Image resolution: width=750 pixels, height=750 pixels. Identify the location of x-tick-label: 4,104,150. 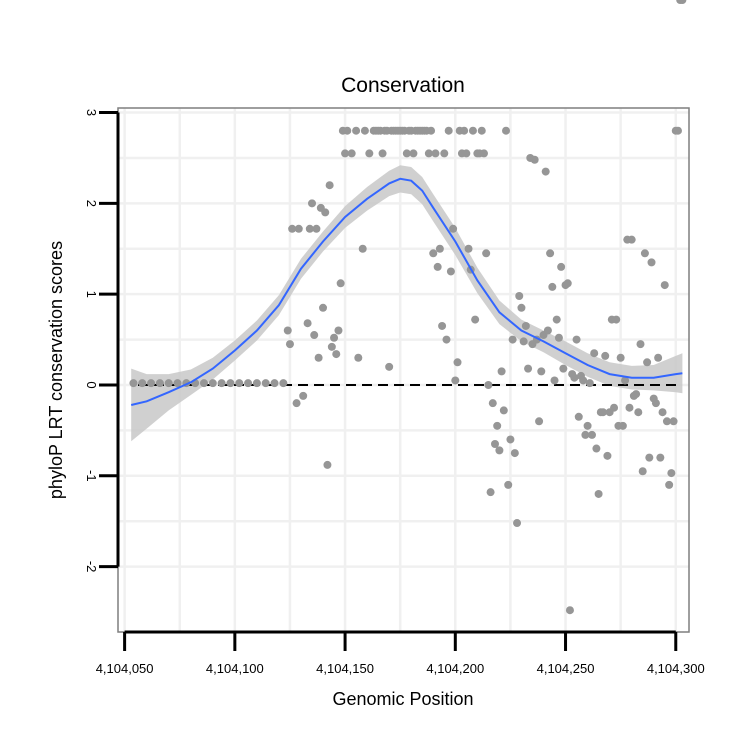
(345, 668).